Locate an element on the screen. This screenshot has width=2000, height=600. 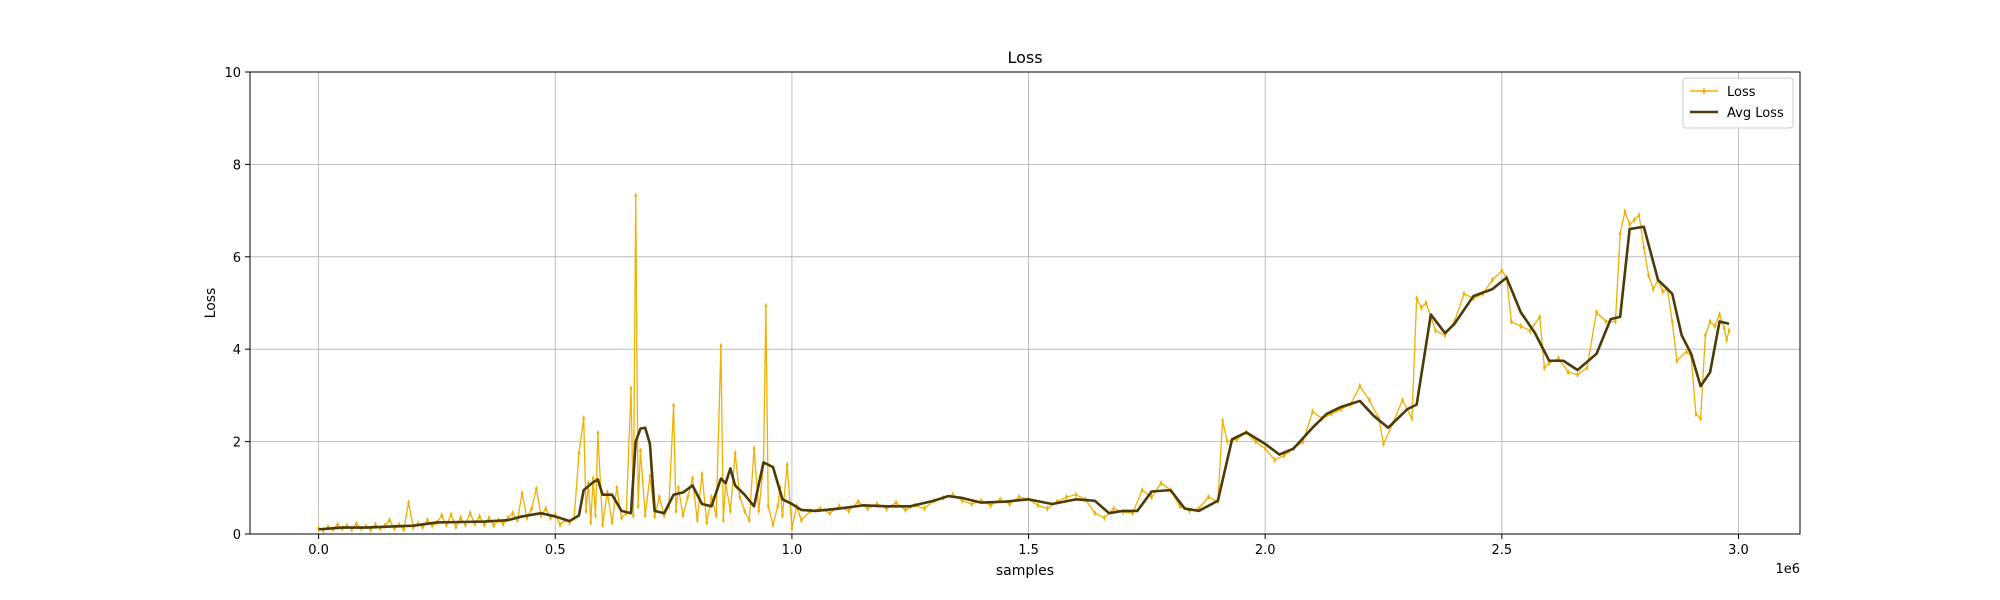
x-tick-label: 1.5 is located at coordinates (1028, 550).